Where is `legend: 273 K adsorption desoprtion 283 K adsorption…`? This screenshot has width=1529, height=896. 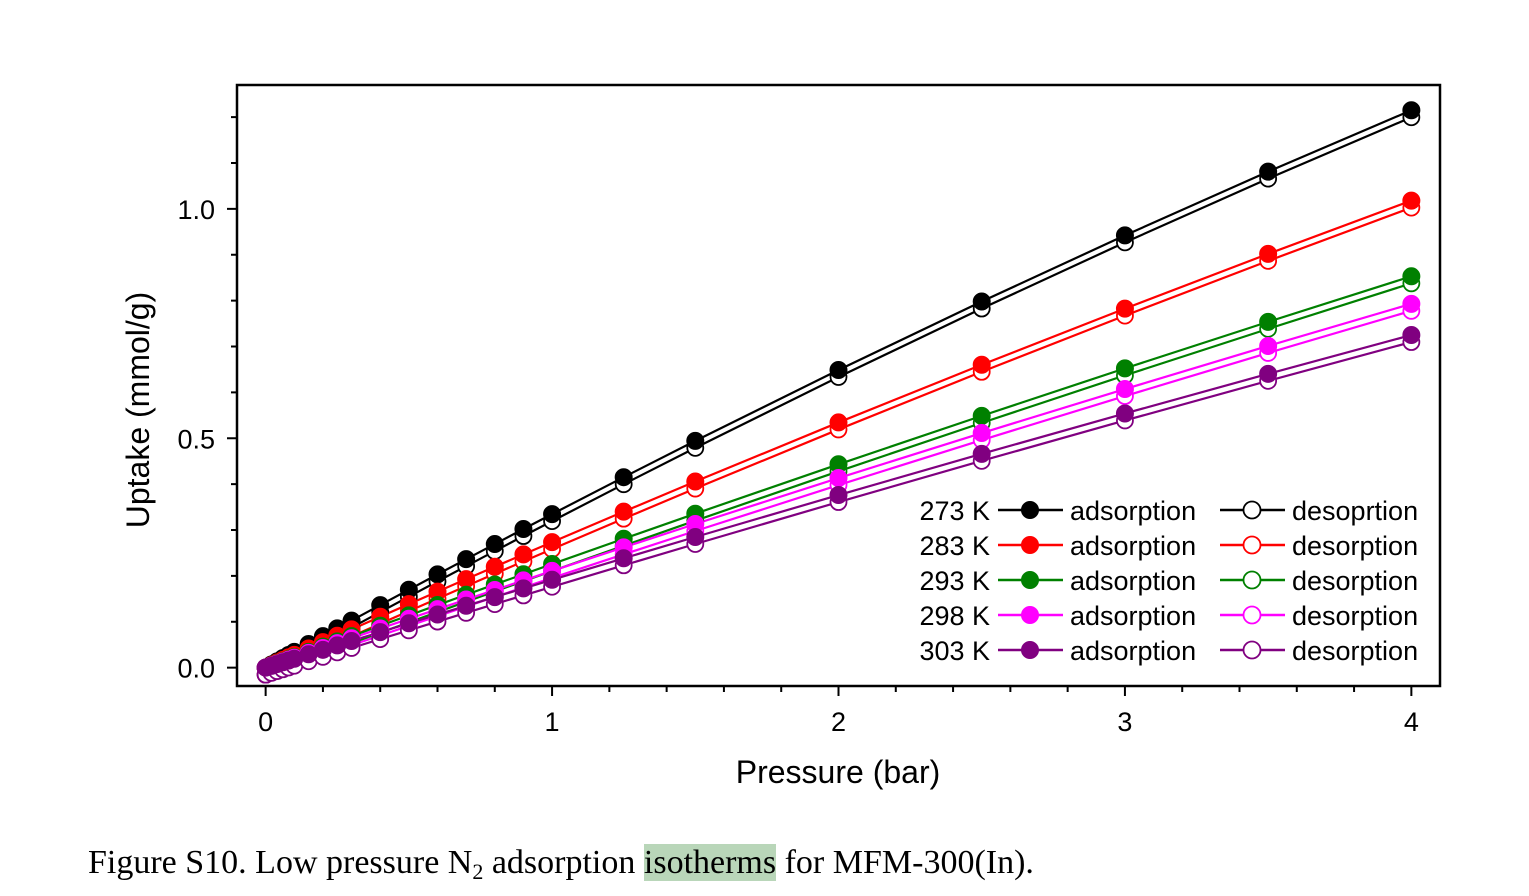 legend: 273 K adsorption desoprtion 283 K adsorption… is located at coordinates (1170, 575).